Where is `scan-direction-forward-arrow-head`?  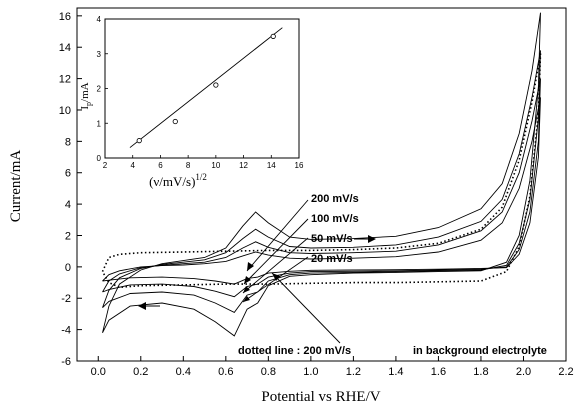 scan-direction-forward-arrow-head is located at coordinates (372, 239).